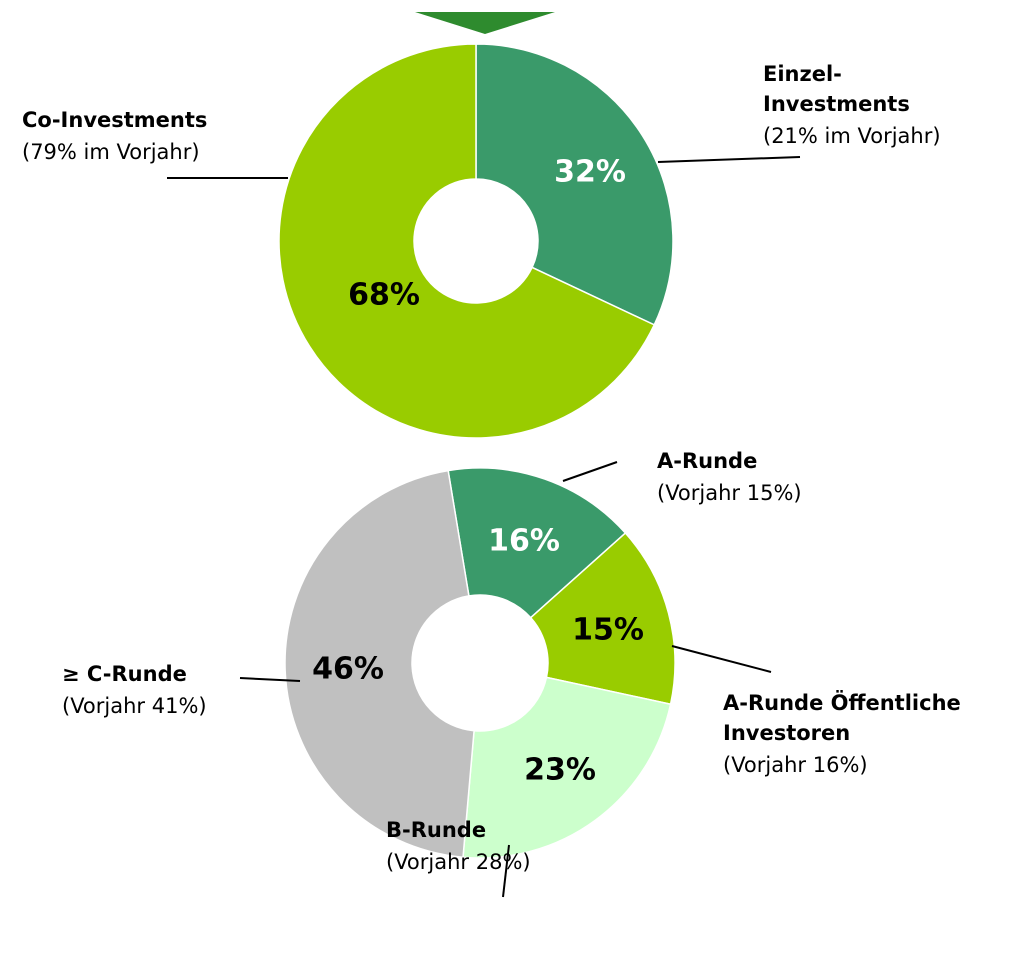  Describe the element at coordinates (729, 493) in the screenshot. I see `segment-note: (Vorjahr 15%)` at that location.